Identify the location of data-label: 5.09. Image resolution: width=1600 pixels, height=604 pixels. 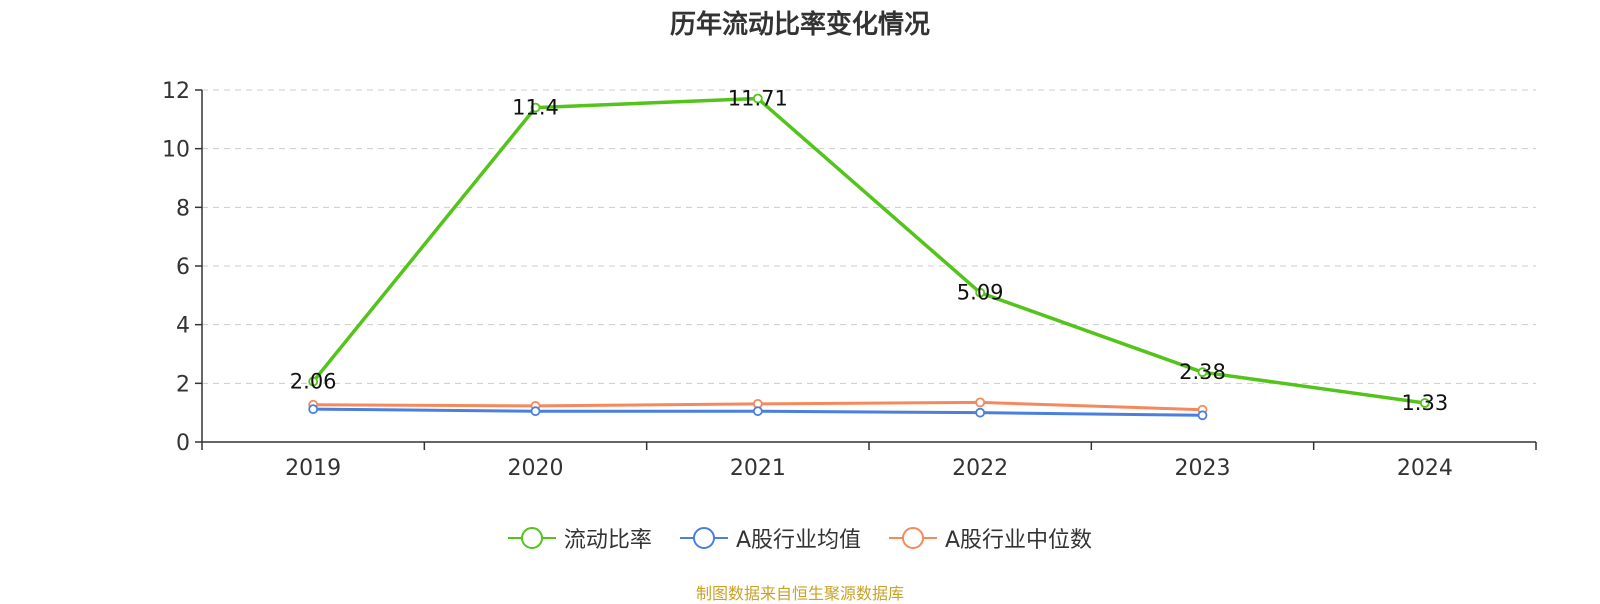
(980, 293).